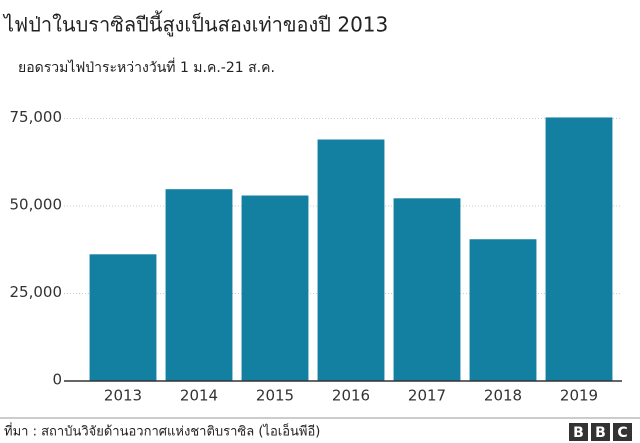  I want to click on x-tick-label: 2015, so click(275, 396).